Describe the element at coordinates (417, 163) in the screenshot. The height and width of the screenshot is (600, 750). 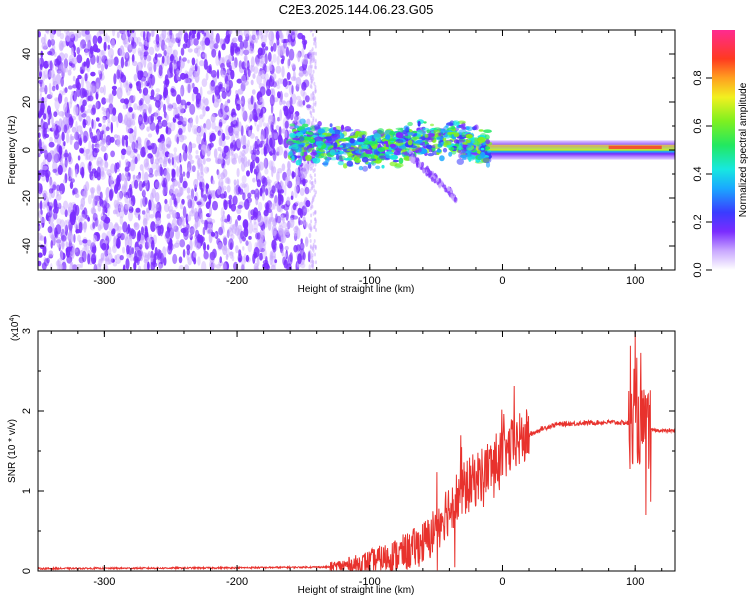
I see `signal-tail` at that location.